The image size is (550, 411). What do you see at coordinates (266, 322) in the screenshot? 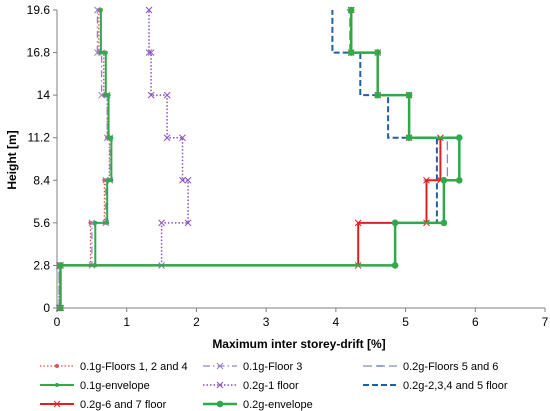
I see `x-tick-label: 3` at bounding box center [266, 322].